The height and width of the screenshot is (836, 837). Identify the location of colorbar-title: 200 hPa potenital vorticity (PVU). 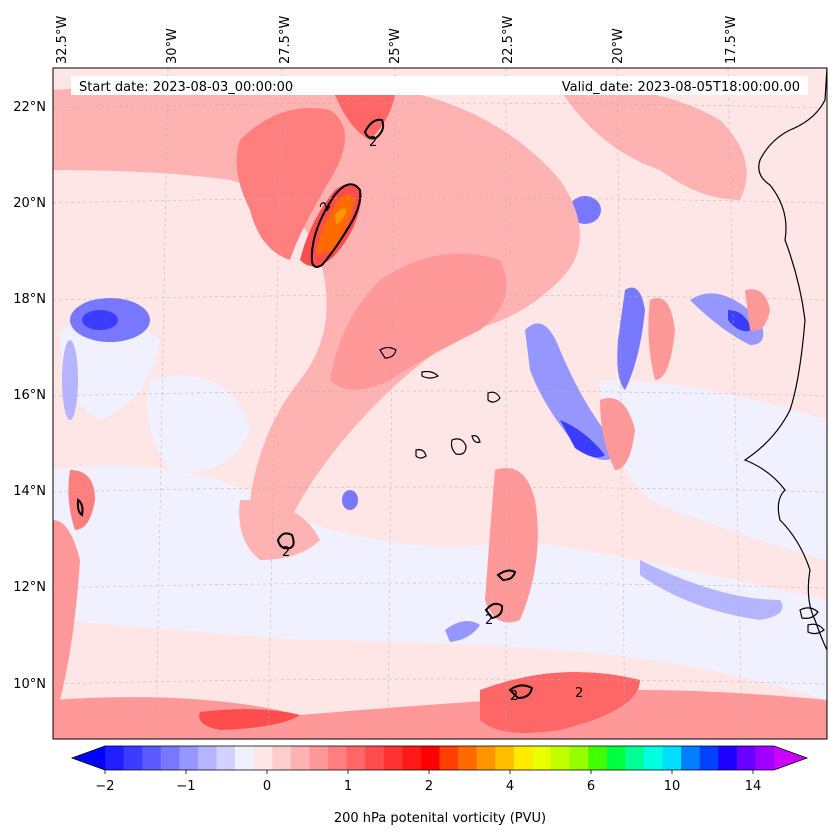
(440, 818).